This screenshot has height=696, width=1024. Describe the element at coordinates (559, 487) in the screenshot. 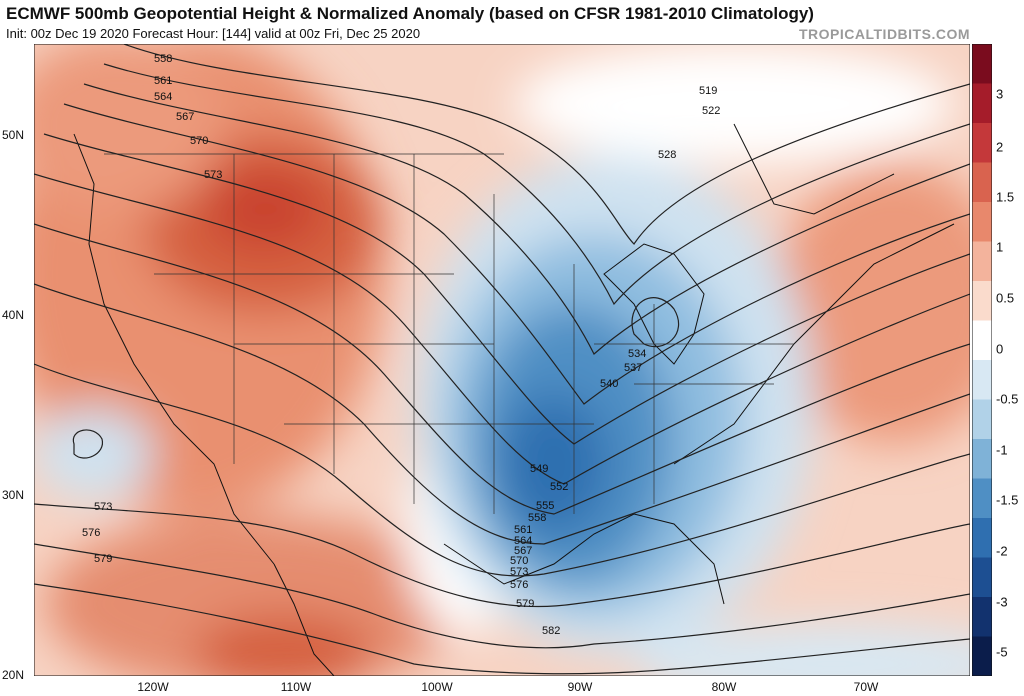

I see `contour-label: 552` at that location.